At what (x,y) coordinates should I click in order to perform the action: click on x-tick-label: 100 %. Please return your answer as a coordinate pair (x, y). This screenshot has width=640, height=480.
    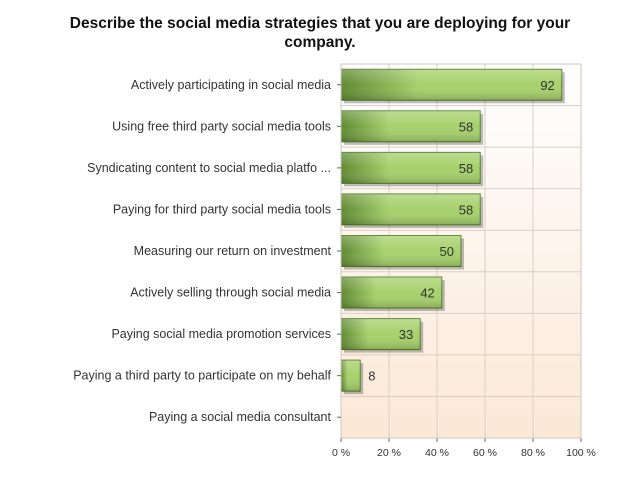
    Looking at the image, I should click on (581, 453).